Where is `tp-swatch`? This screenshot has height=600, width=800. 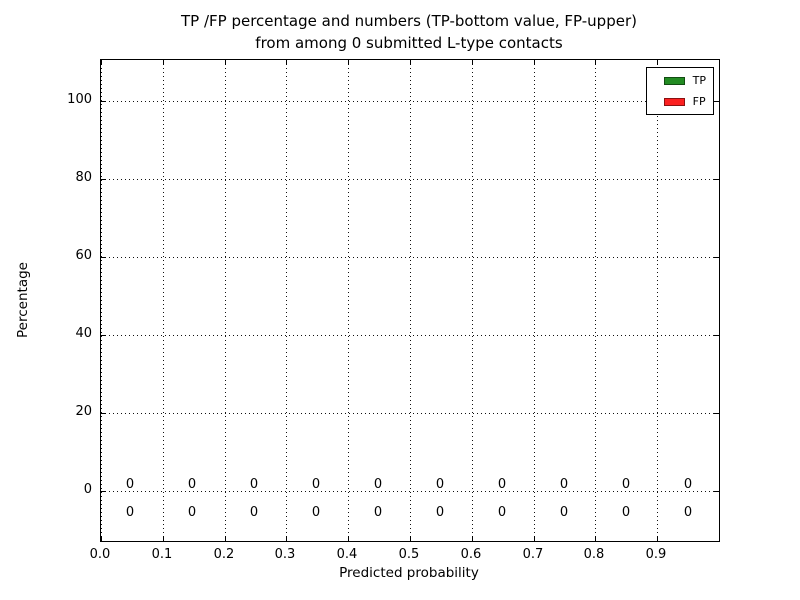
tp-swatch is located at coordinates (674, 80).